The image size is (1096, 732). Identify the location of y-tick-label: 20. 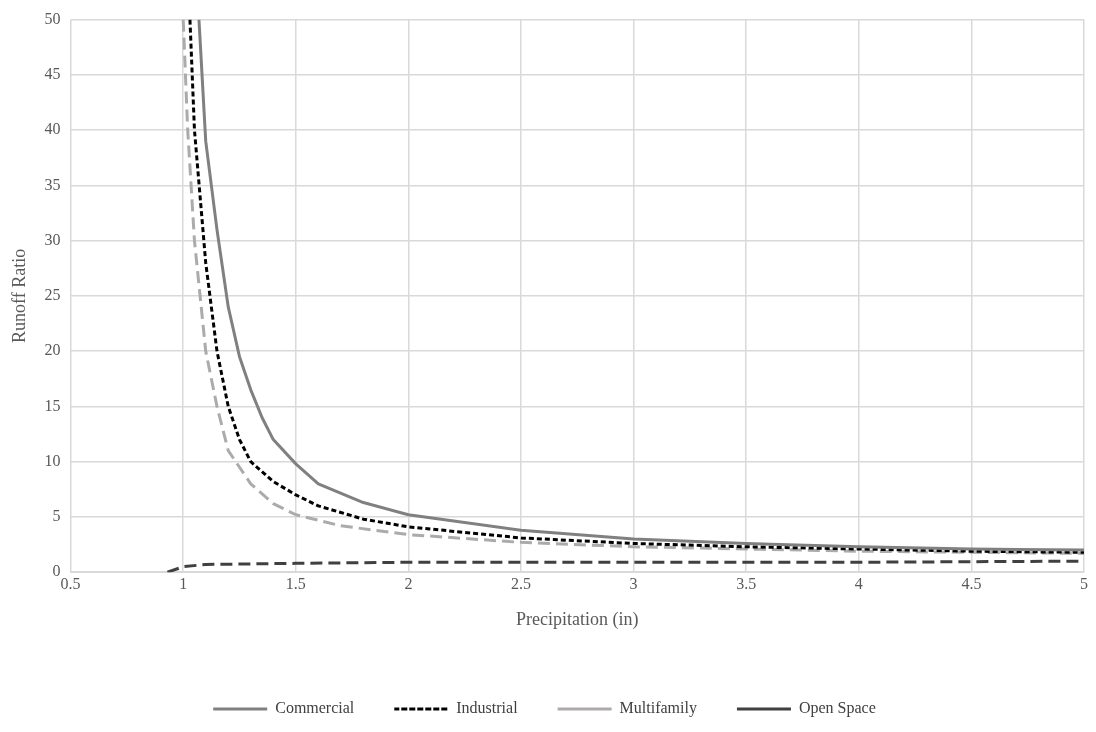
(52, 350).